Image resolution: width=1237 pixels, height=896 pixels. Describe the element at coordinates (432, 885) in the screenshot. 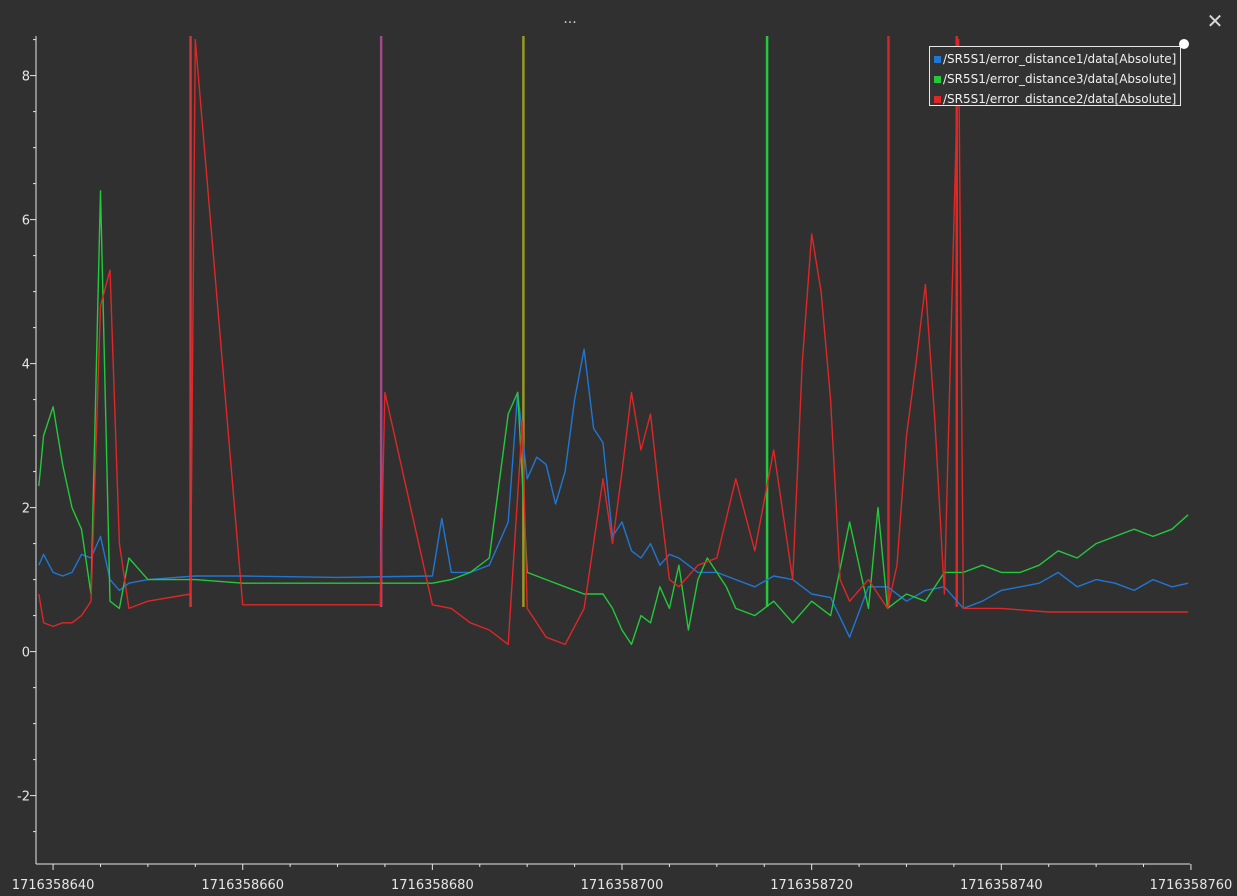

I see `x-tick-label: 1716358680` at that location.